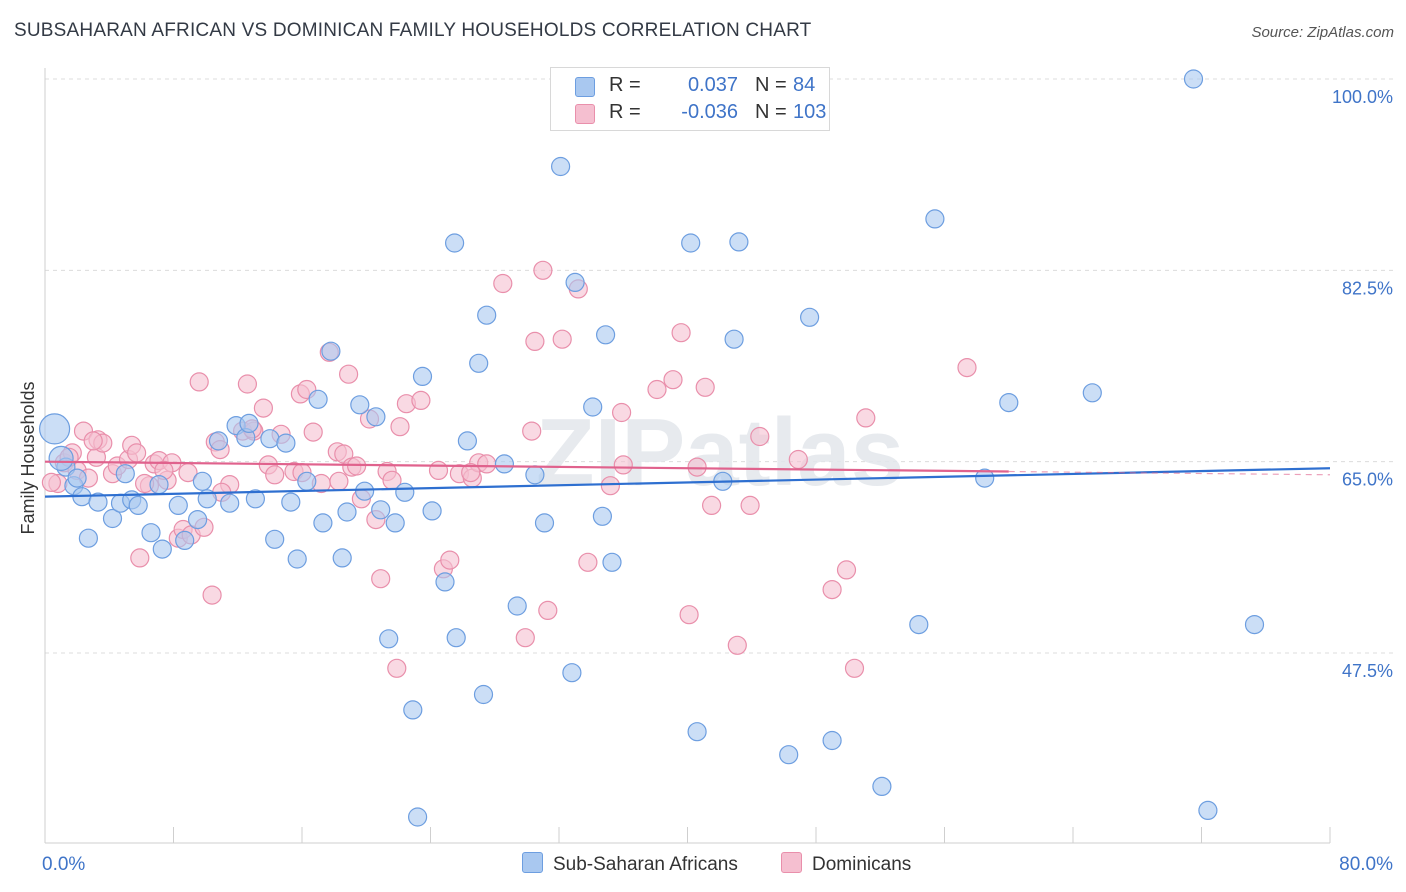 The height and width of the screenshot is (892, 1406). I want to click on bottom-legend-dominican: Dominicans, so click(846, 864).